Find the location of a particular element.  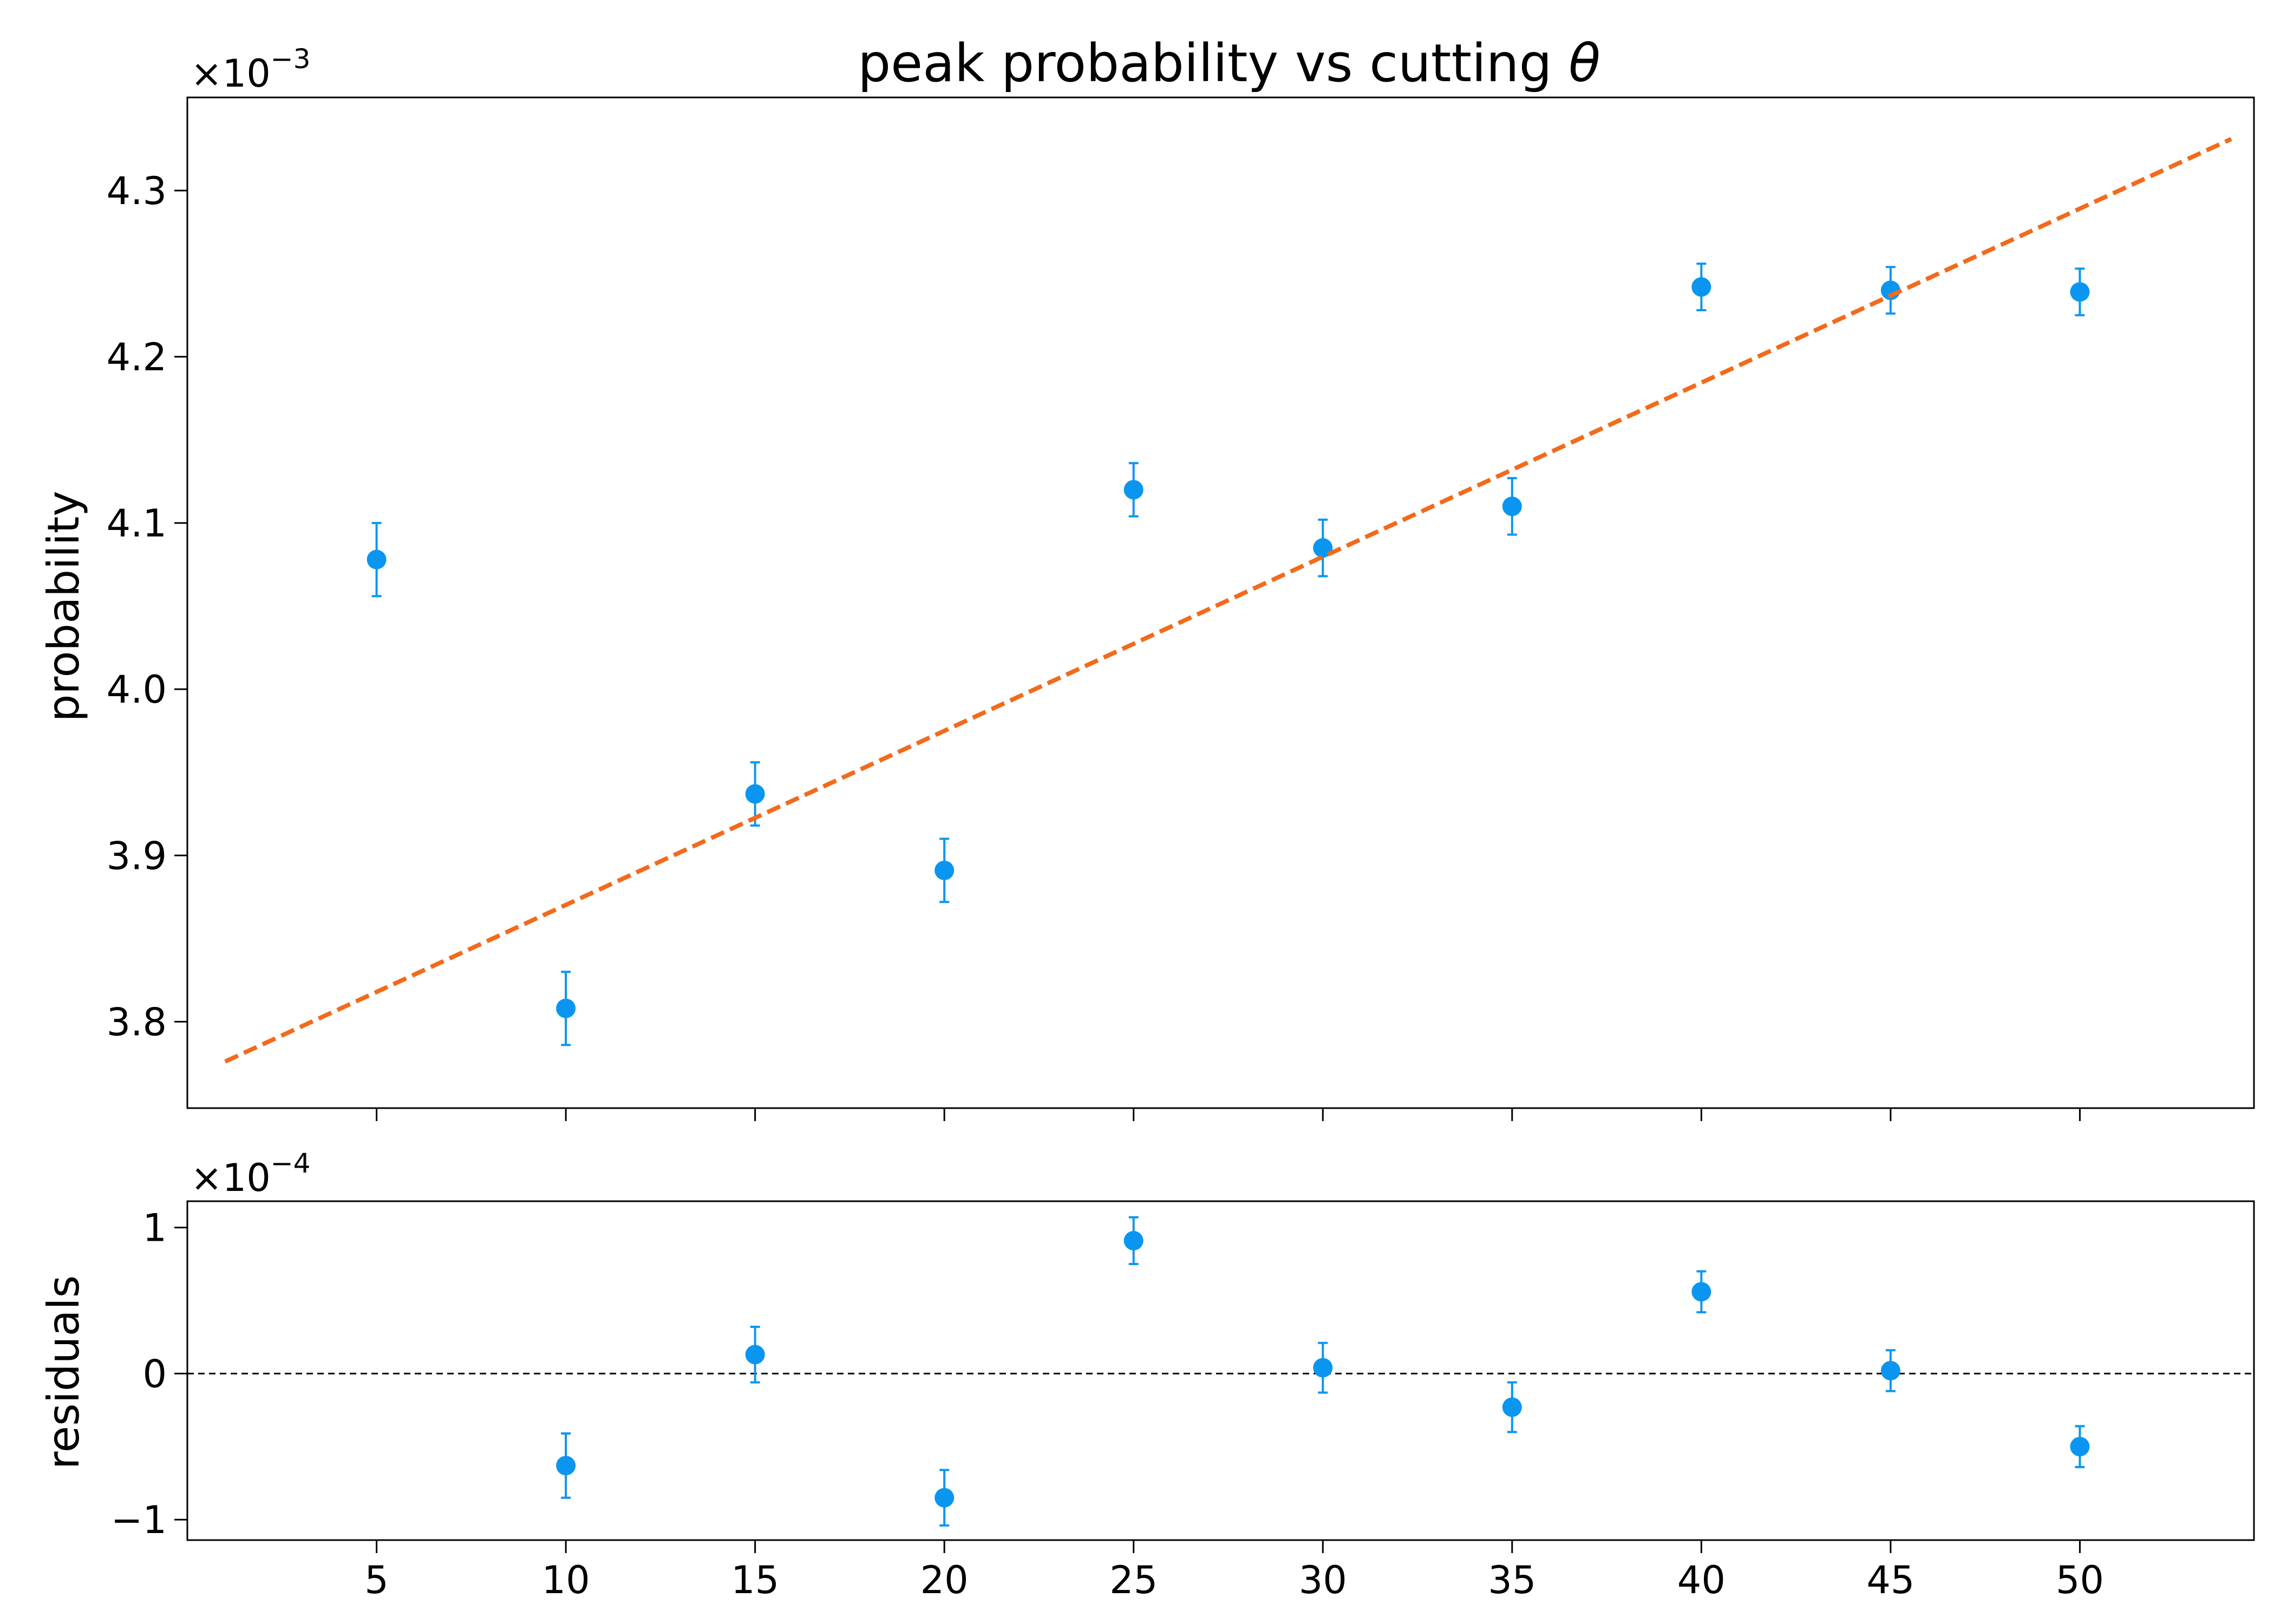

y-offset-text: ×10⁻³ is located at coordinates (251, 70).